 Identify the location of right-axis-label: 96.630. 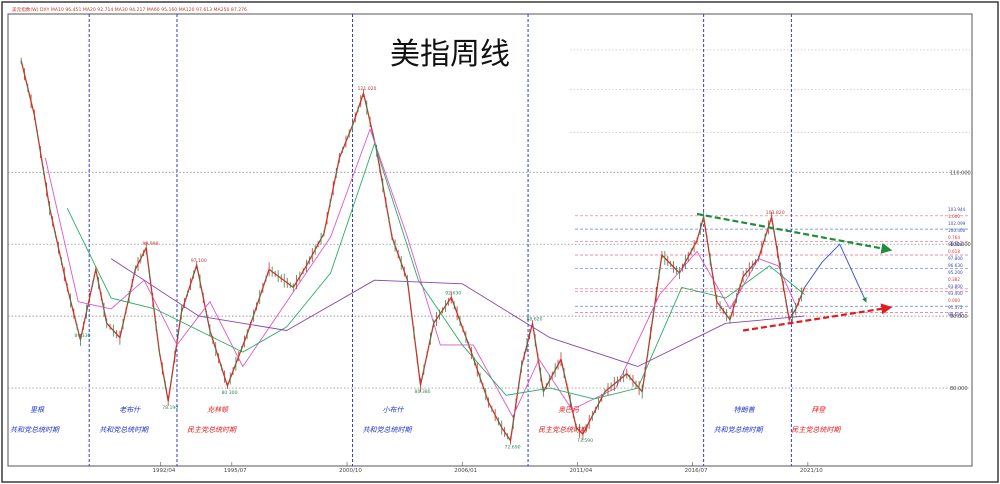
(955, 265).